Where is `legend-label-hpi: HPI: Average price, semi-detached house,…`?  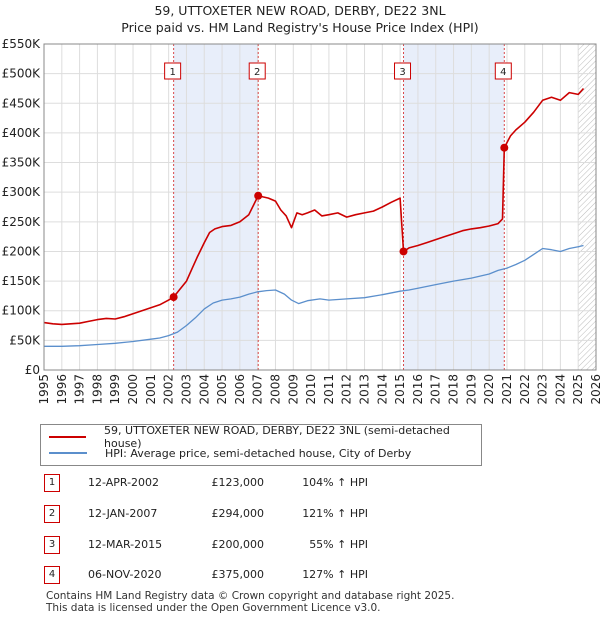 legend-label-hpi: HPI: Average price, semi-detached house,… is located at coordinates (258, 453).